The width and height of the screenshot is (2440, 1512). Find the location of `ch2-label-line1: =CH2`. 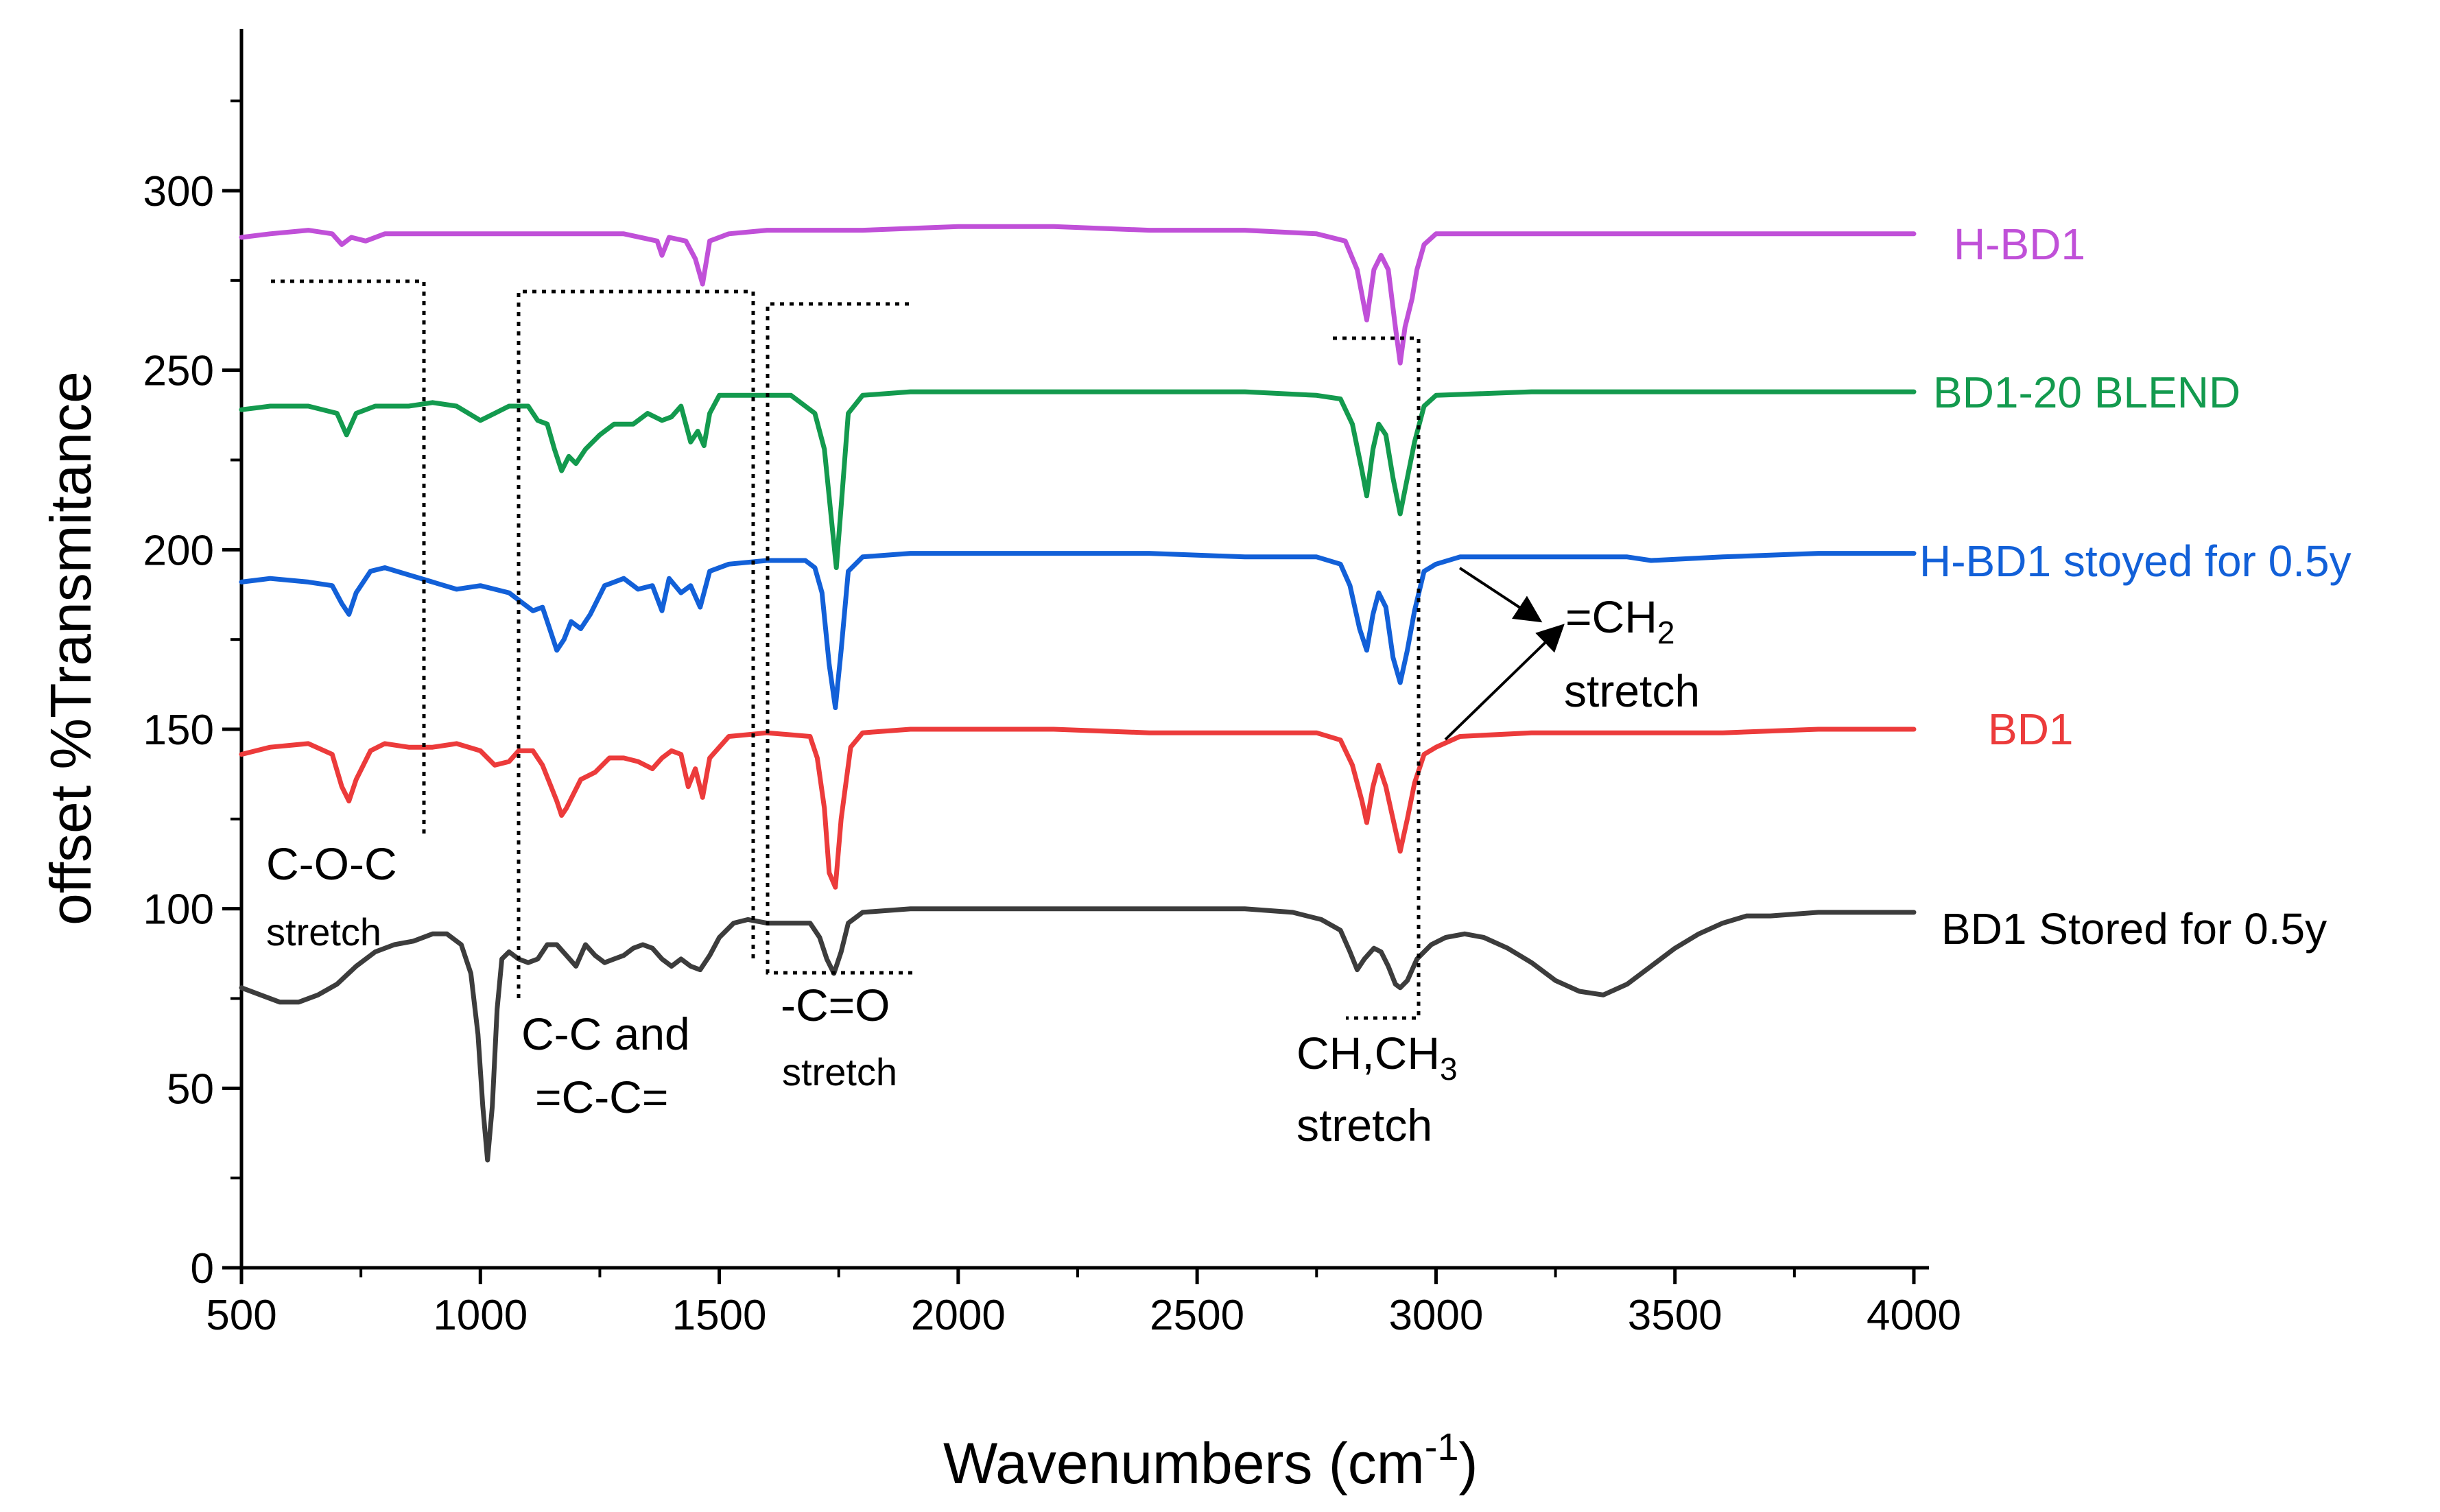

ch2-label-line1: =CH2 is located at coordinates (1619, 620).